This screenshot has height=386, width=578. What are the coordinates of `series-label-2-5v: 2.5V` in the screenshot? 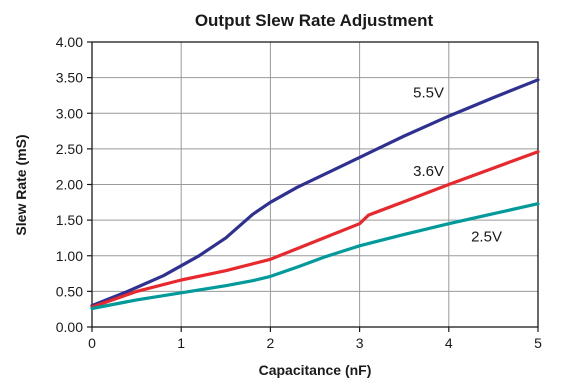 It's located at (486, 237).